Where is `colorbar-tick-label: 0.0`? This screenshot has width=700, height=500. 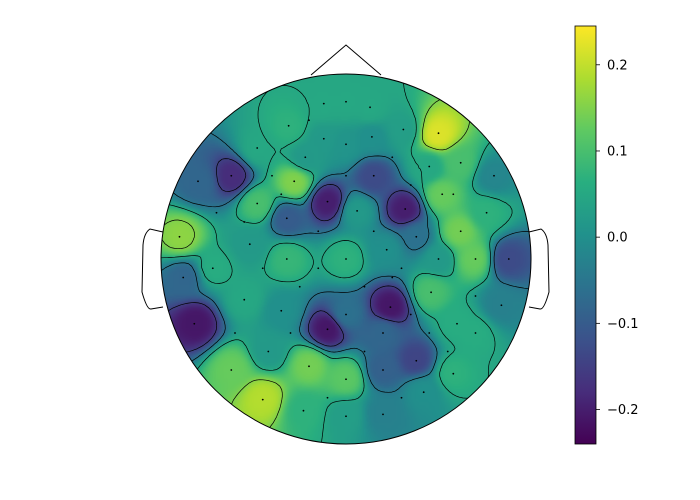
colorbar-tick-label: 0.0 is located at coordinates (617, 238).